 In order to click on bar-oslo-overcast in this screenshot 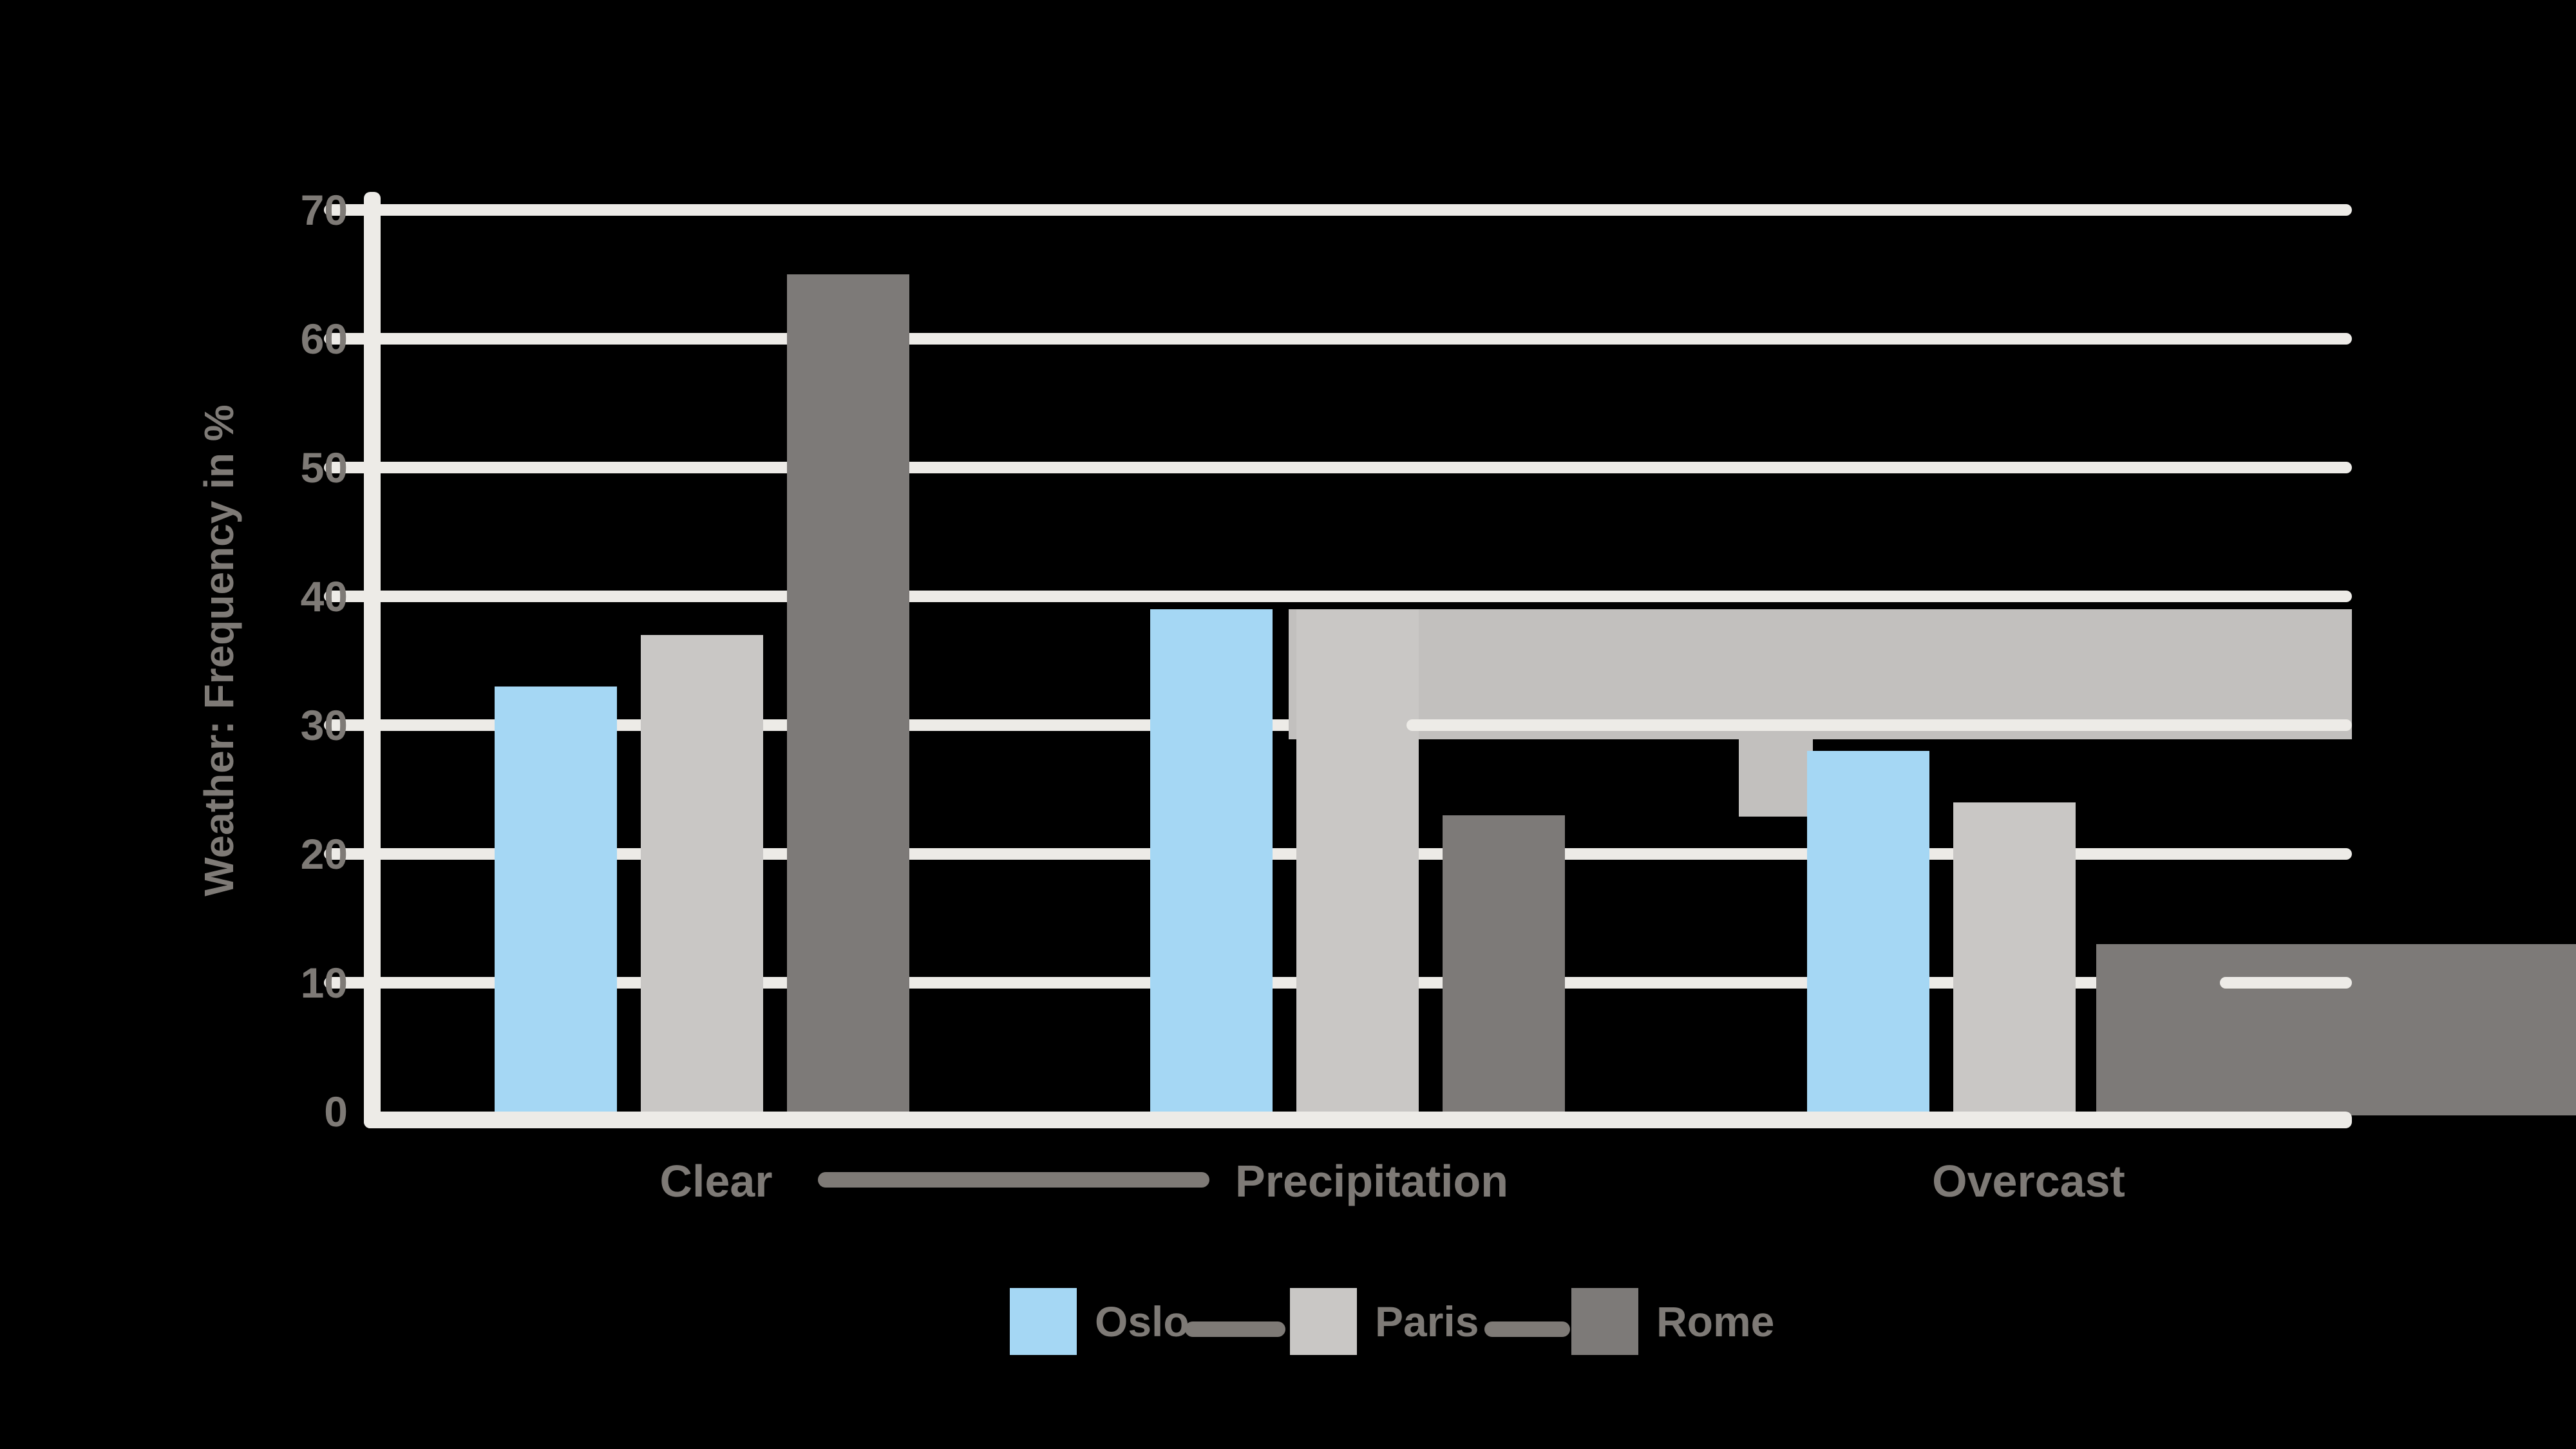, I will do `click(1868, 932)`.